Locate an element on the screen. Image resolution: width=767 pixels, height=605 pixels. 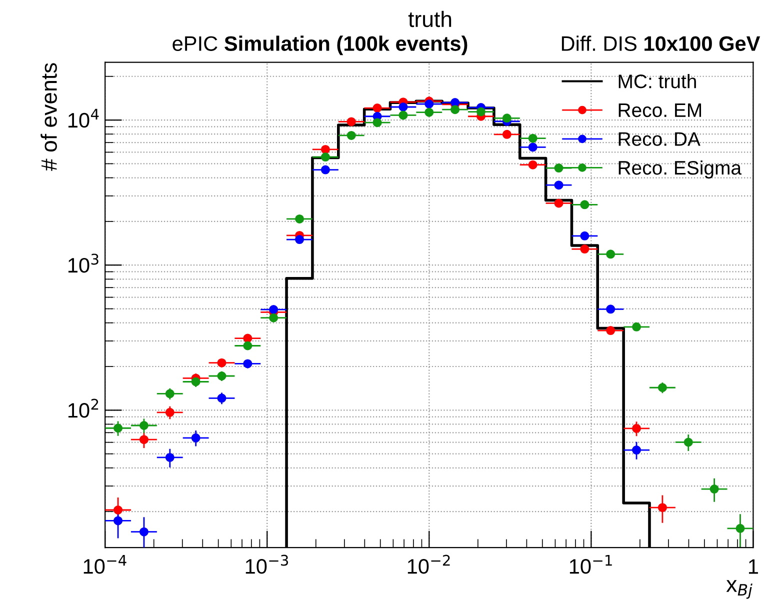
legend-label: MC: truth is located at coordinates (657, 81).